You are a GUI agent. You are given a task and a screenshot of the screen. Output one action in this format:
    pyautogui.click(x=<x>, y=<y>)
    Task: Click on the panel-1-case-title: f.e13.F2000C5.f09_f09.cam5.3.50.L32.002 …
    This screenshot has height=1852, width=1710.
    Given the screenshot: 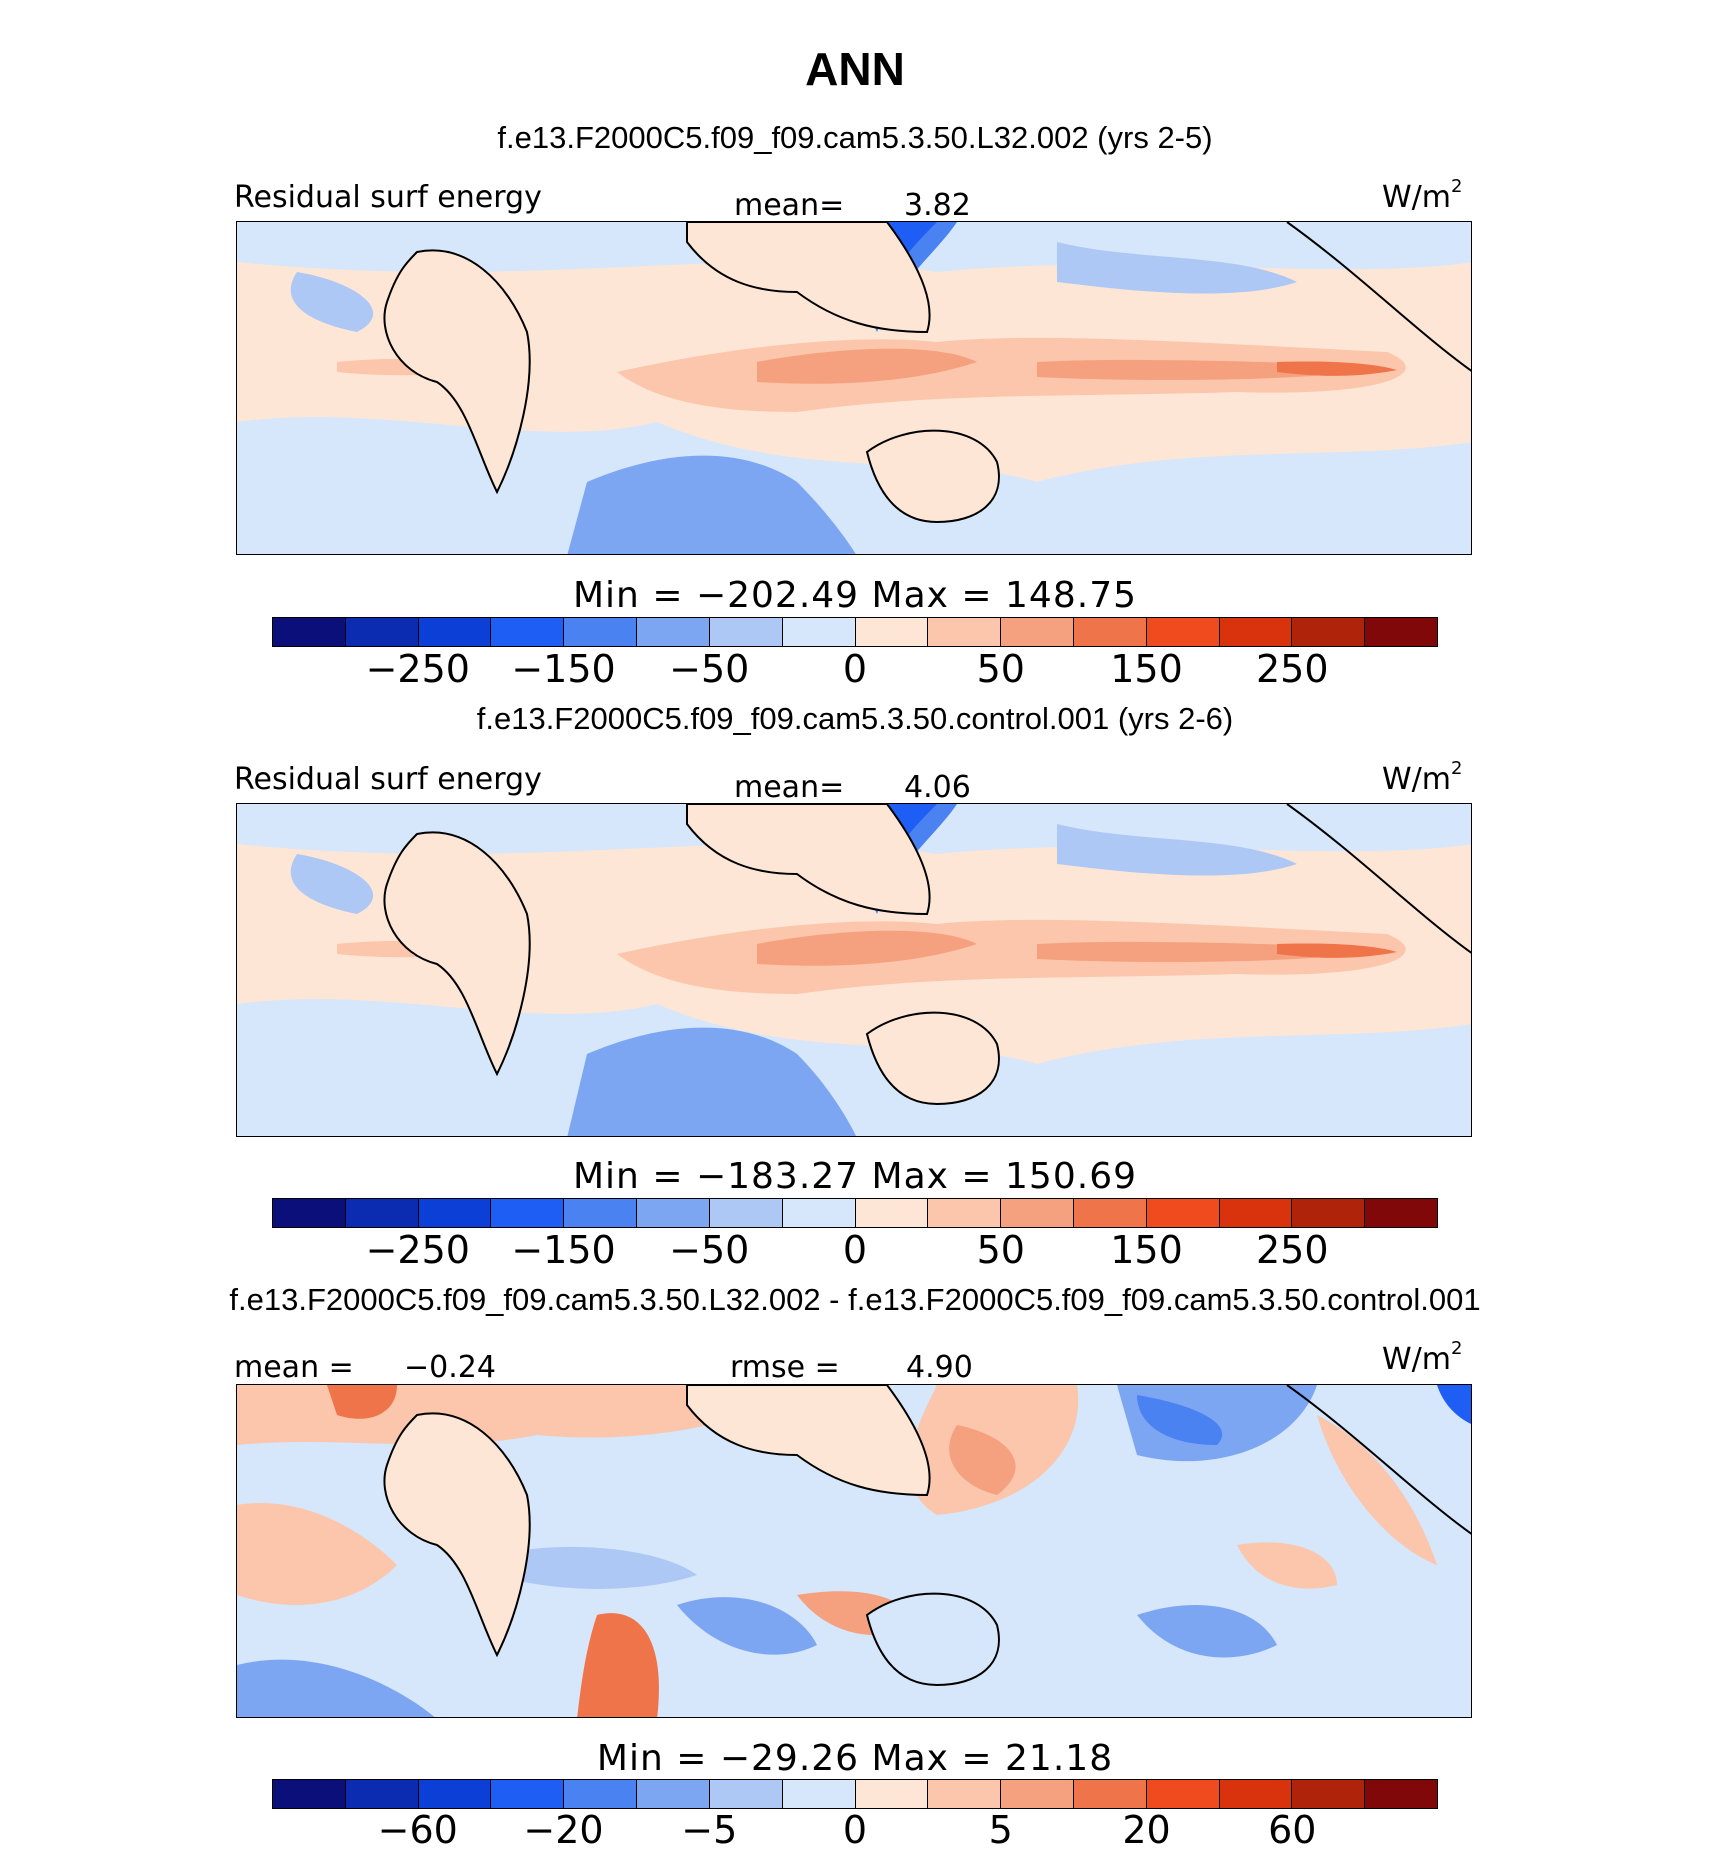 What is the action you would take?
    pyautogui.click(x=855, y=137)
    